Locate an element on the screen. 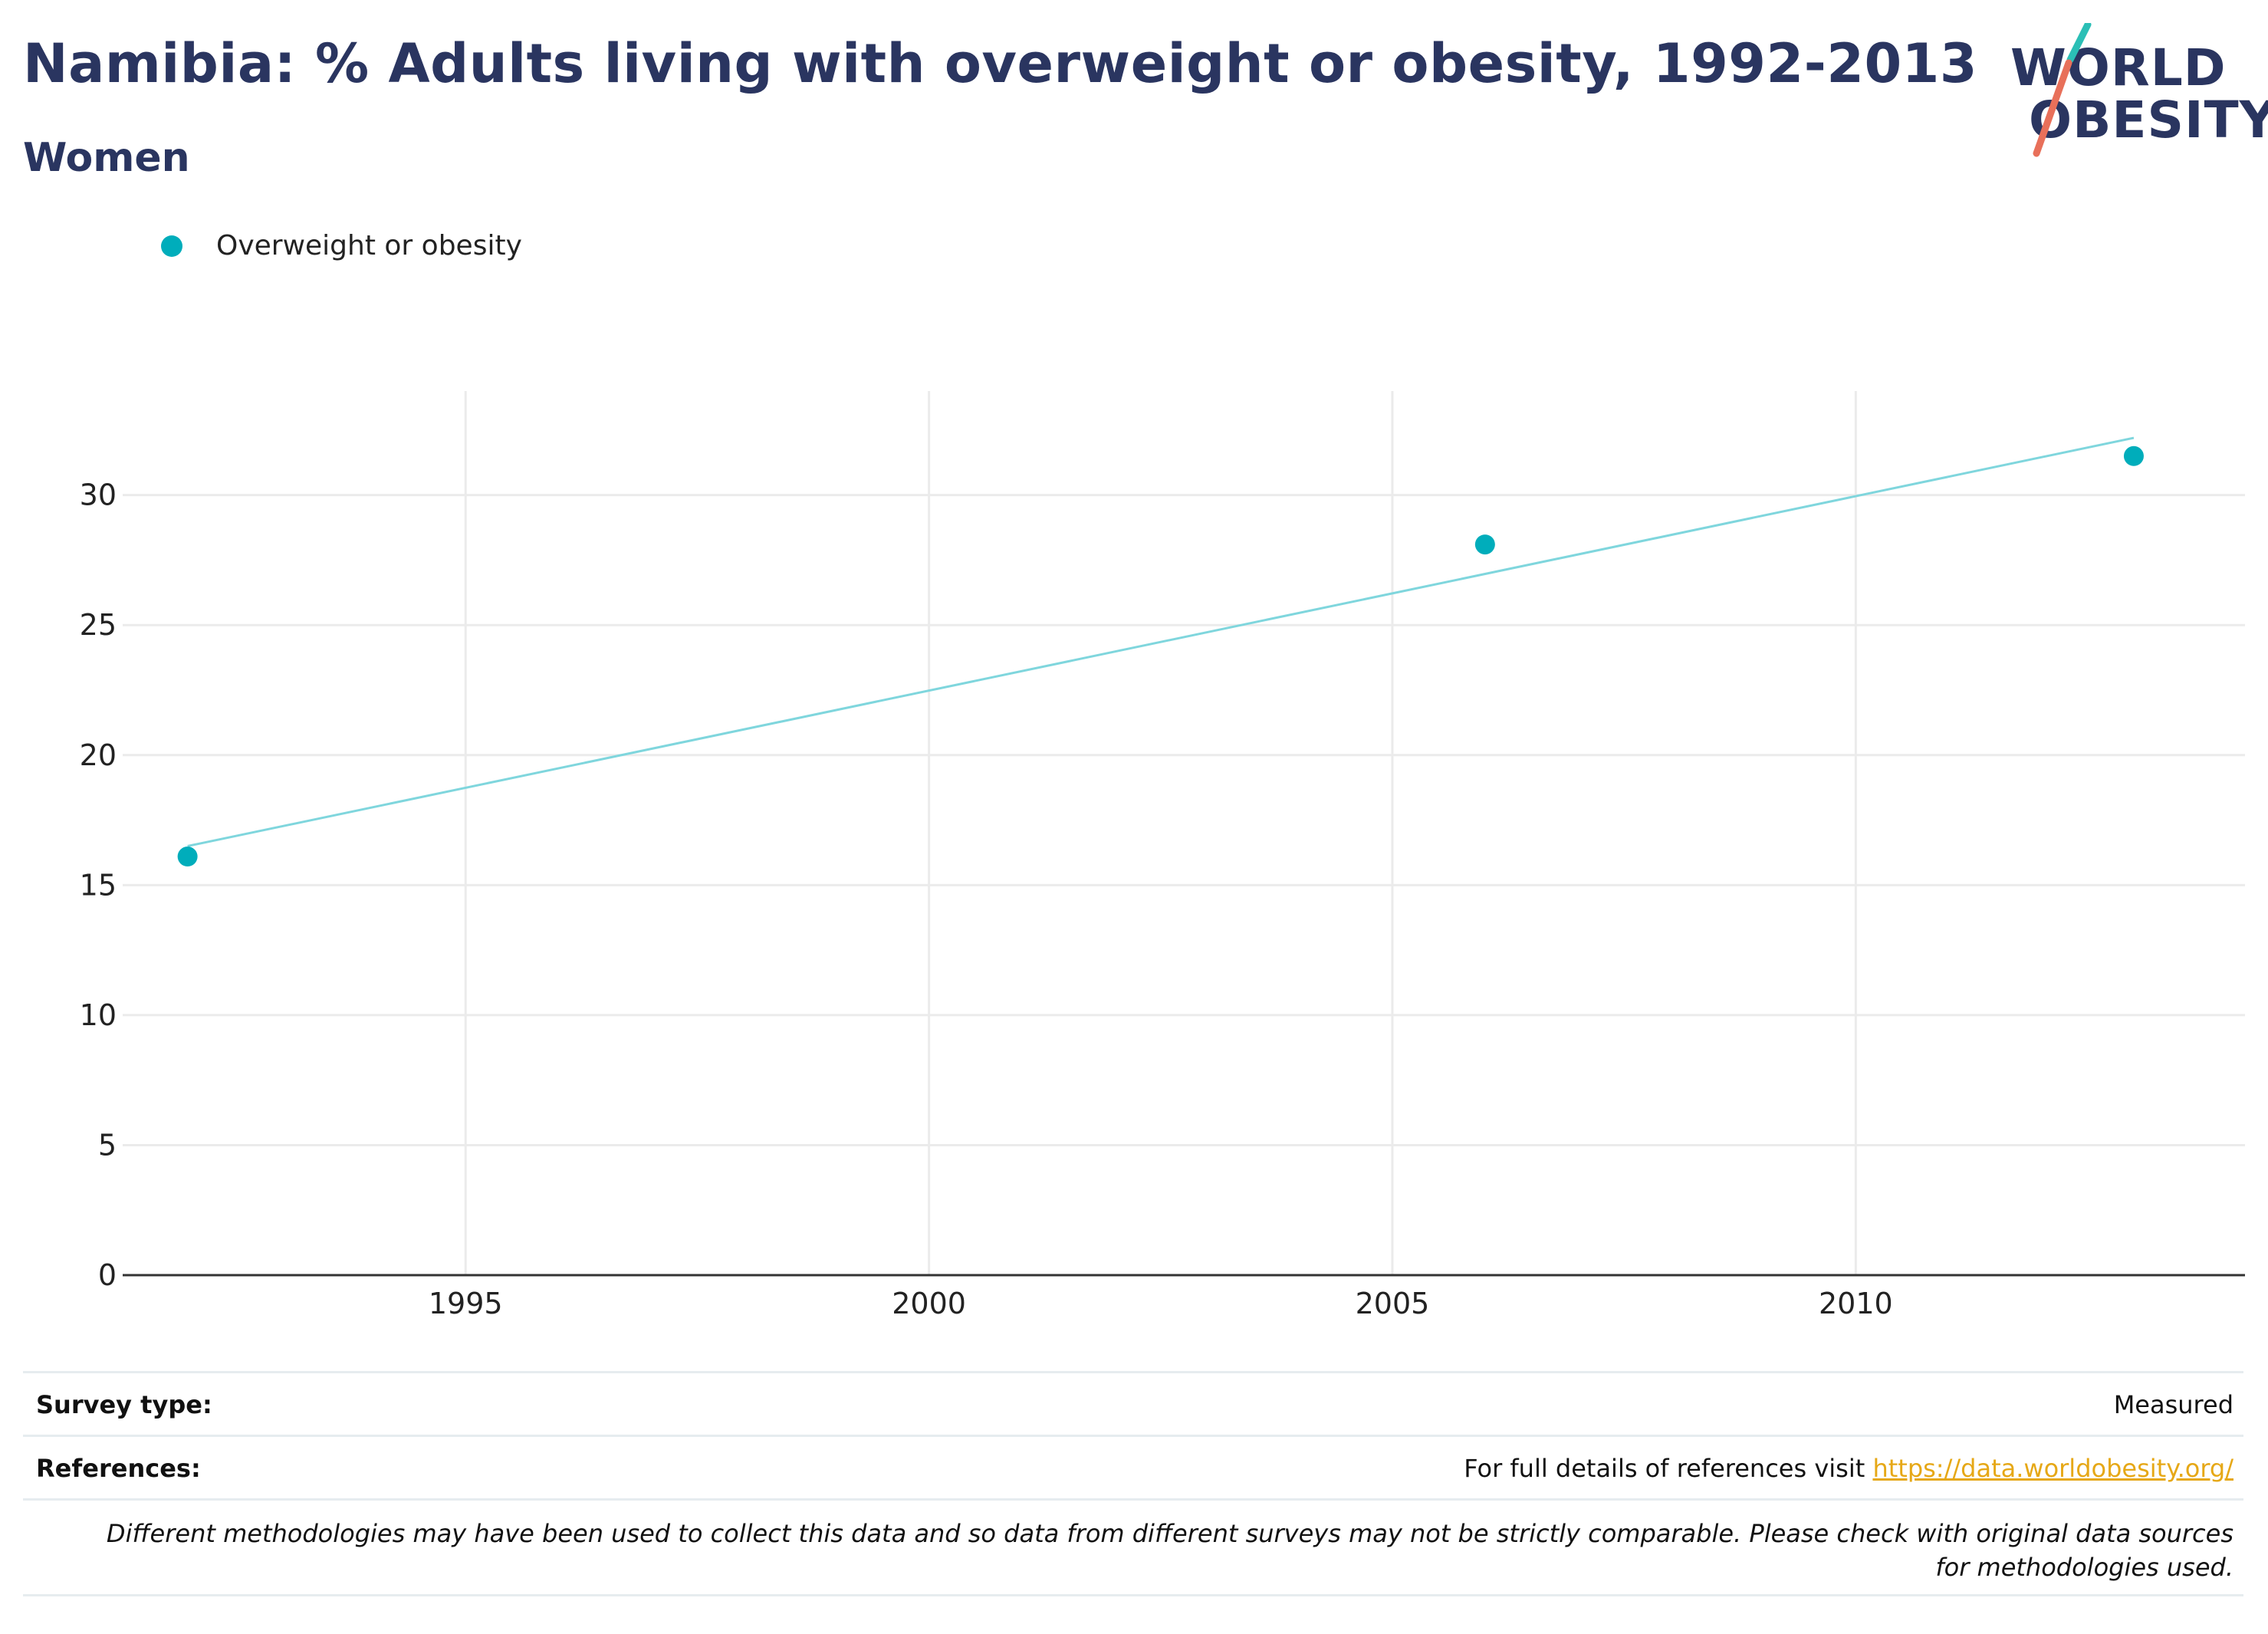 The image size is (2268, 1634). y-tick-label: 30 is located at coordinates (98, 495).